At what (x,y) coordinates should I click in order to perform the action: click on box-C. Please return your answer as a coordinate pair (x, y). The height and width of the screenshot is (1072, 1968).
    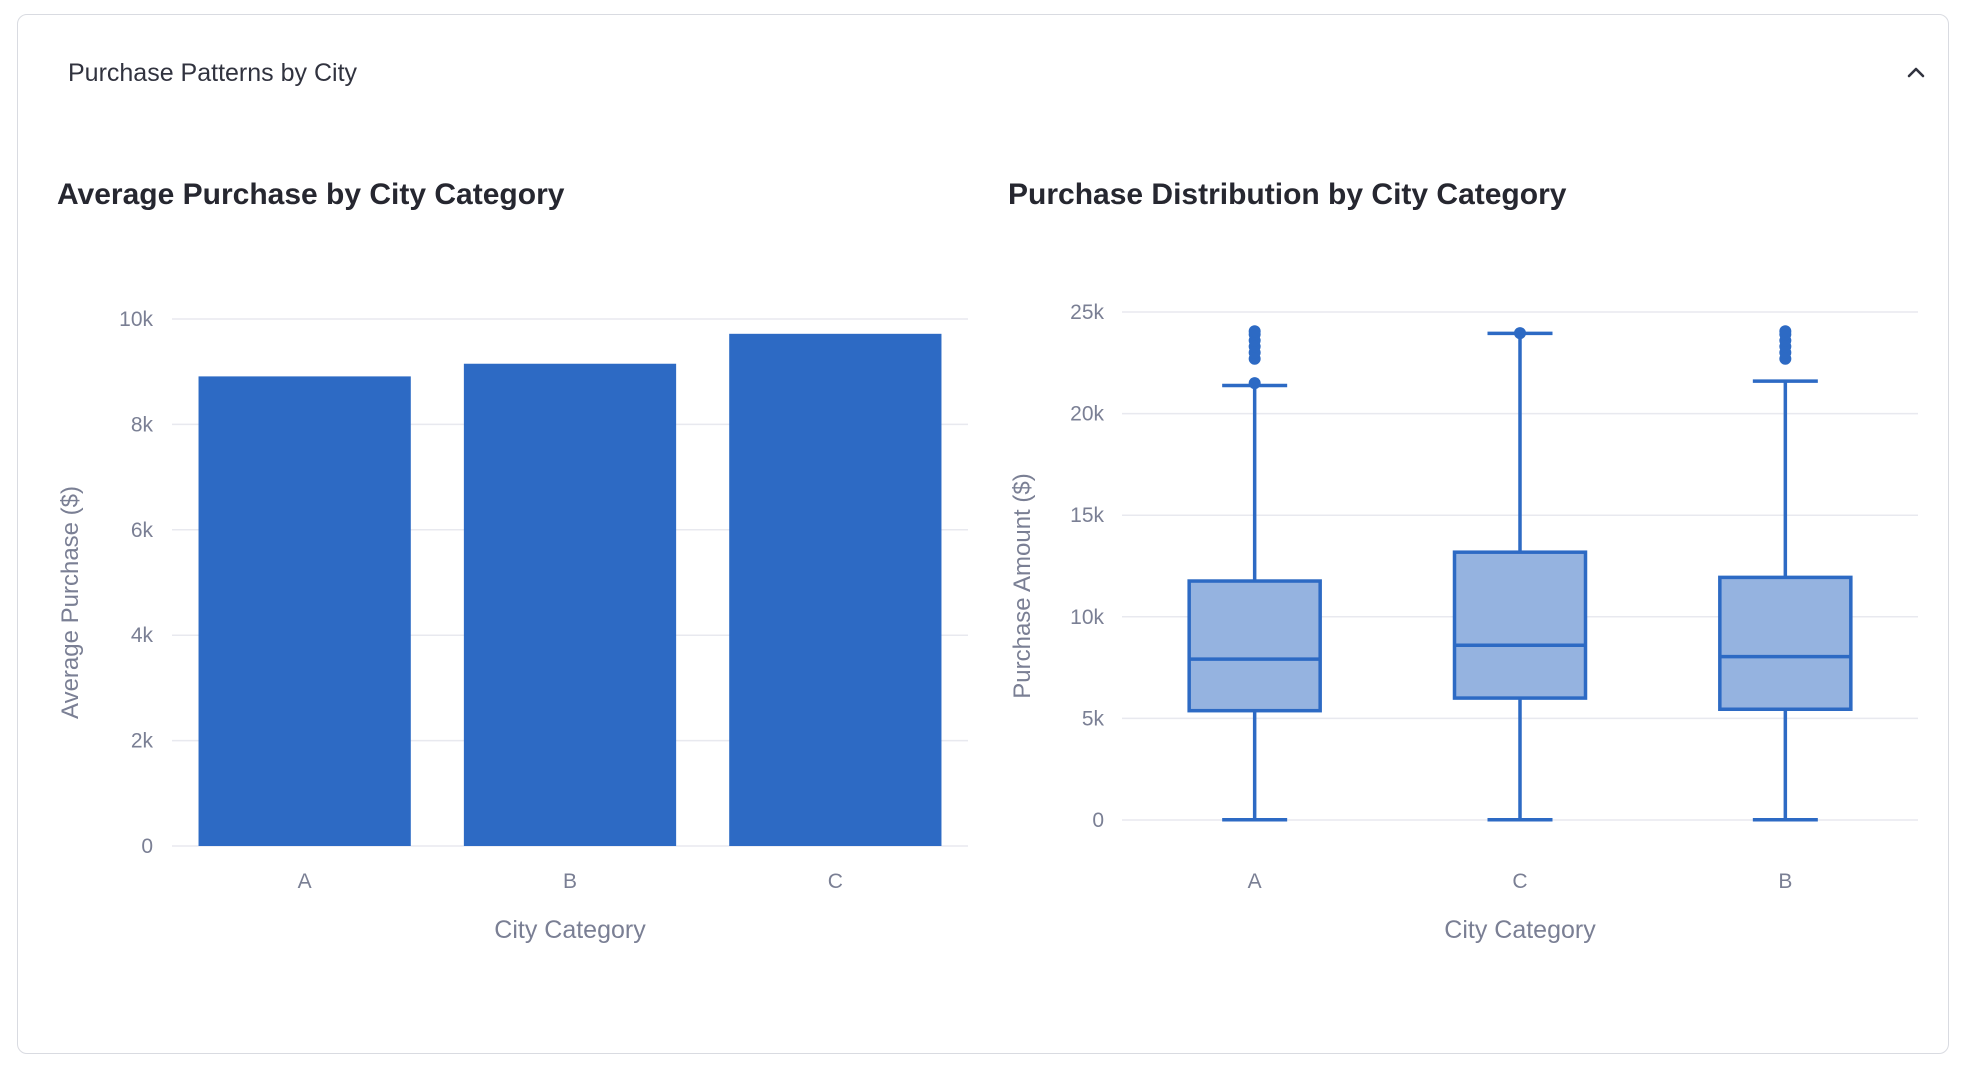
    Looking at the image, I should click on (1520, 625).